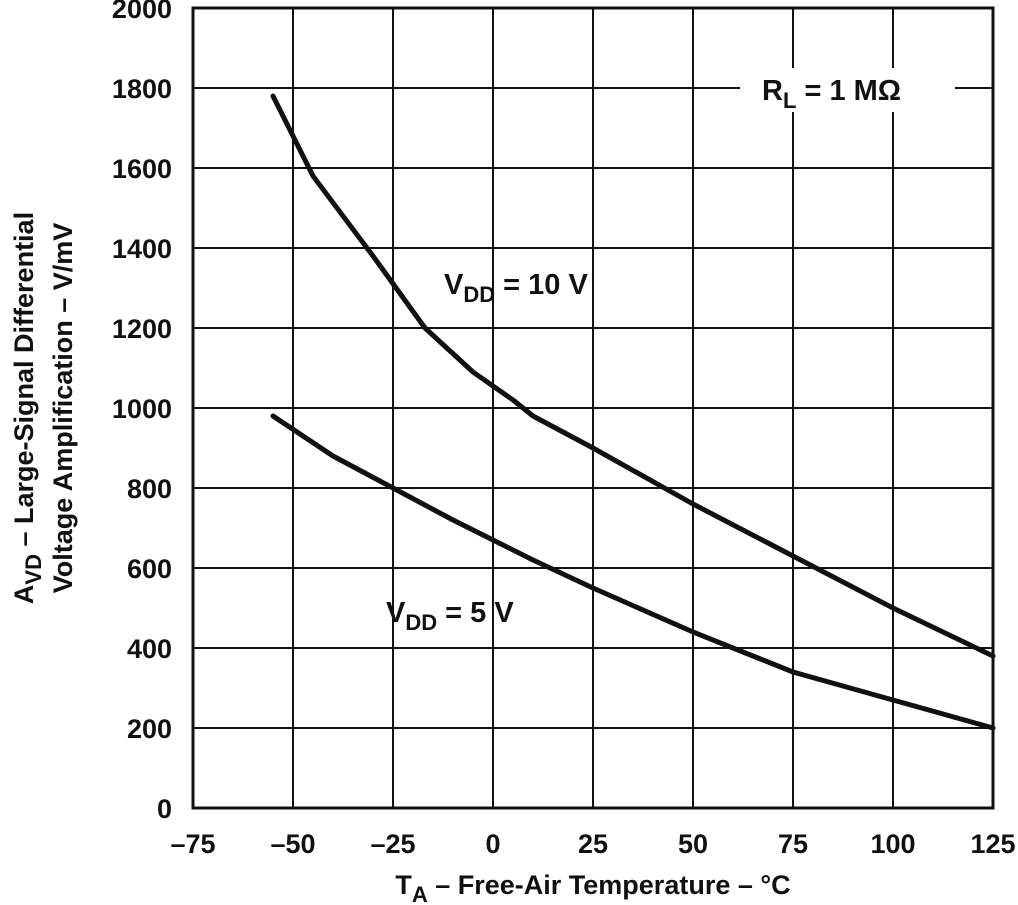 This screenshot has width=1018, height=905. Describe the element at coordinates (831, 94) in the screenshot. I see `annotation-rl: RL = 1 MΩ` at that location.